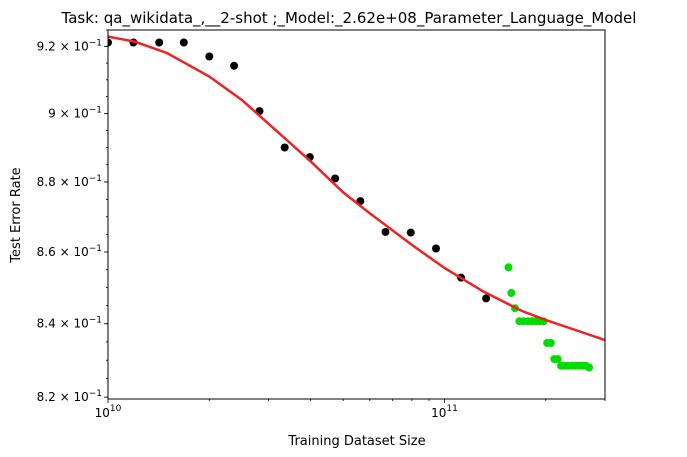 Image resolution: width=687 pixels, height=457 pixels. What do you see at coordinates (69, 46) in the screenshot?
I see `y-tick-label: 9.2 × 10−1` at bounding box center [69, 46].